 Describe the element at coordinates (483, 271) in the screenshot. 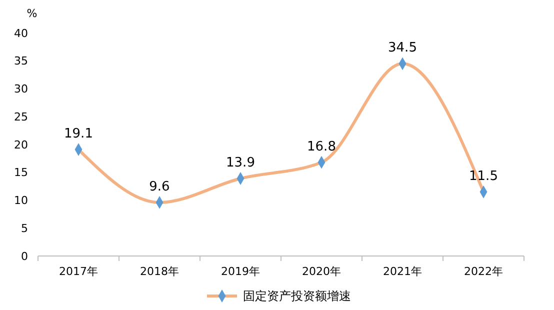

I see `x-tick-label: 2022年` at that location.